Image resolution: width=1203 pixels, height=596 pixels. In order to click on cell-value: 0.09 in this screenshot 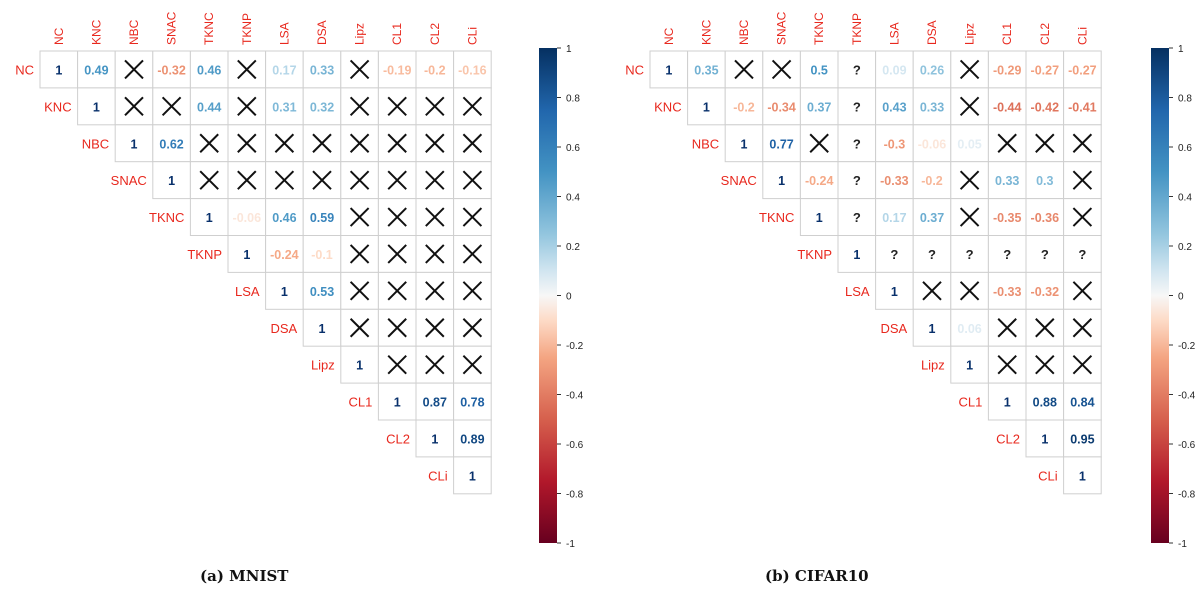, I will do `click(894, 70)`.